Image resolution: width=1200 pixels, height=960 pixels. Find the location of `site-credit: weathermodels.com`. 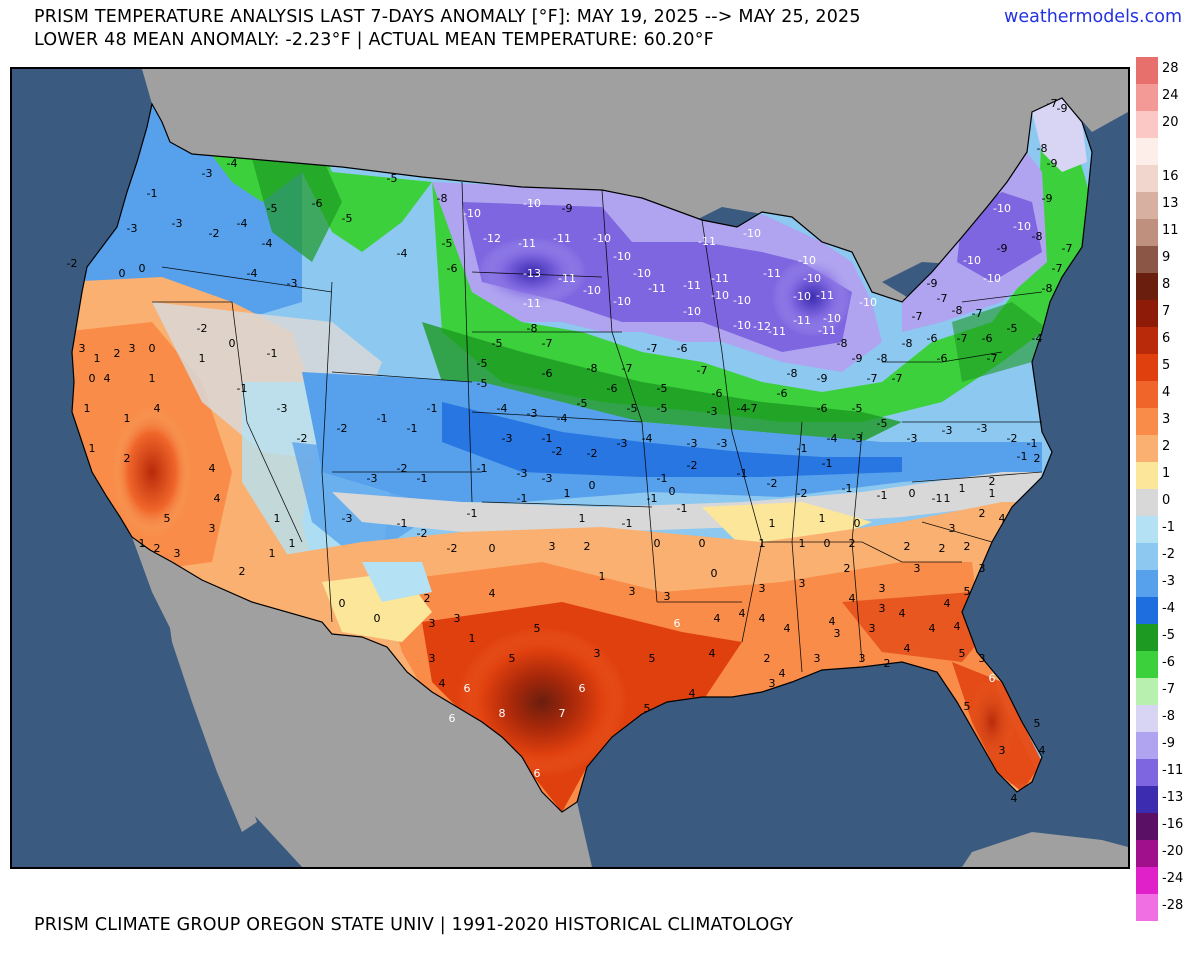

site-credit: weathermodels.com is located at coordinates (1093, 17).